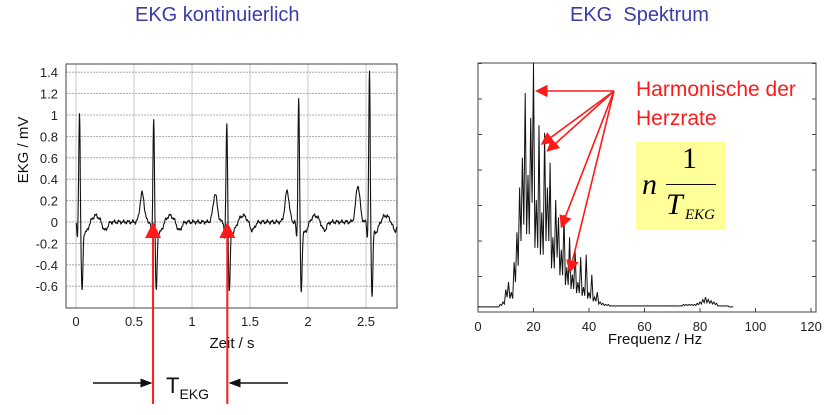 The height and width of the screenshot is (415, 831). Describe the element at coordinates (191, 321) in the screenshot. I see `ekg-x-tick-label: 1` at that location.